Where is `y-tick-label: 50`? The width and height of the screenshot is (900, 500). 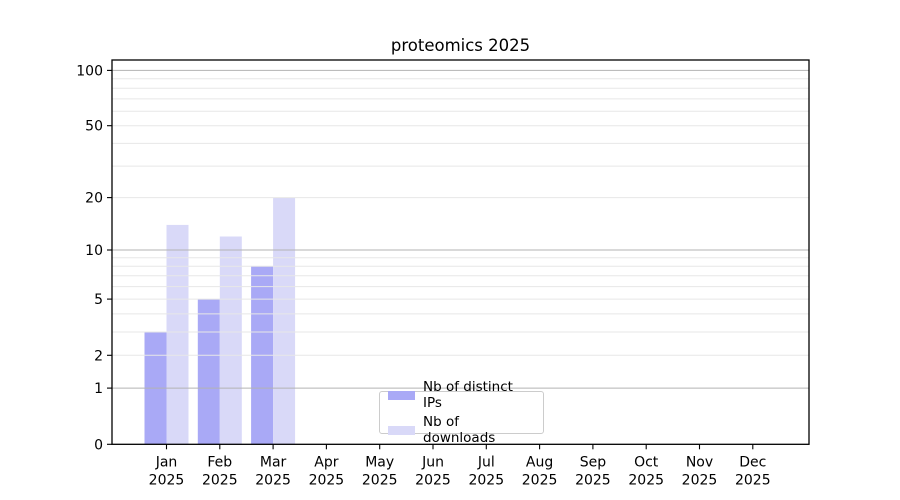
y-tick-label: 50 is located at coordinates (94, 127).